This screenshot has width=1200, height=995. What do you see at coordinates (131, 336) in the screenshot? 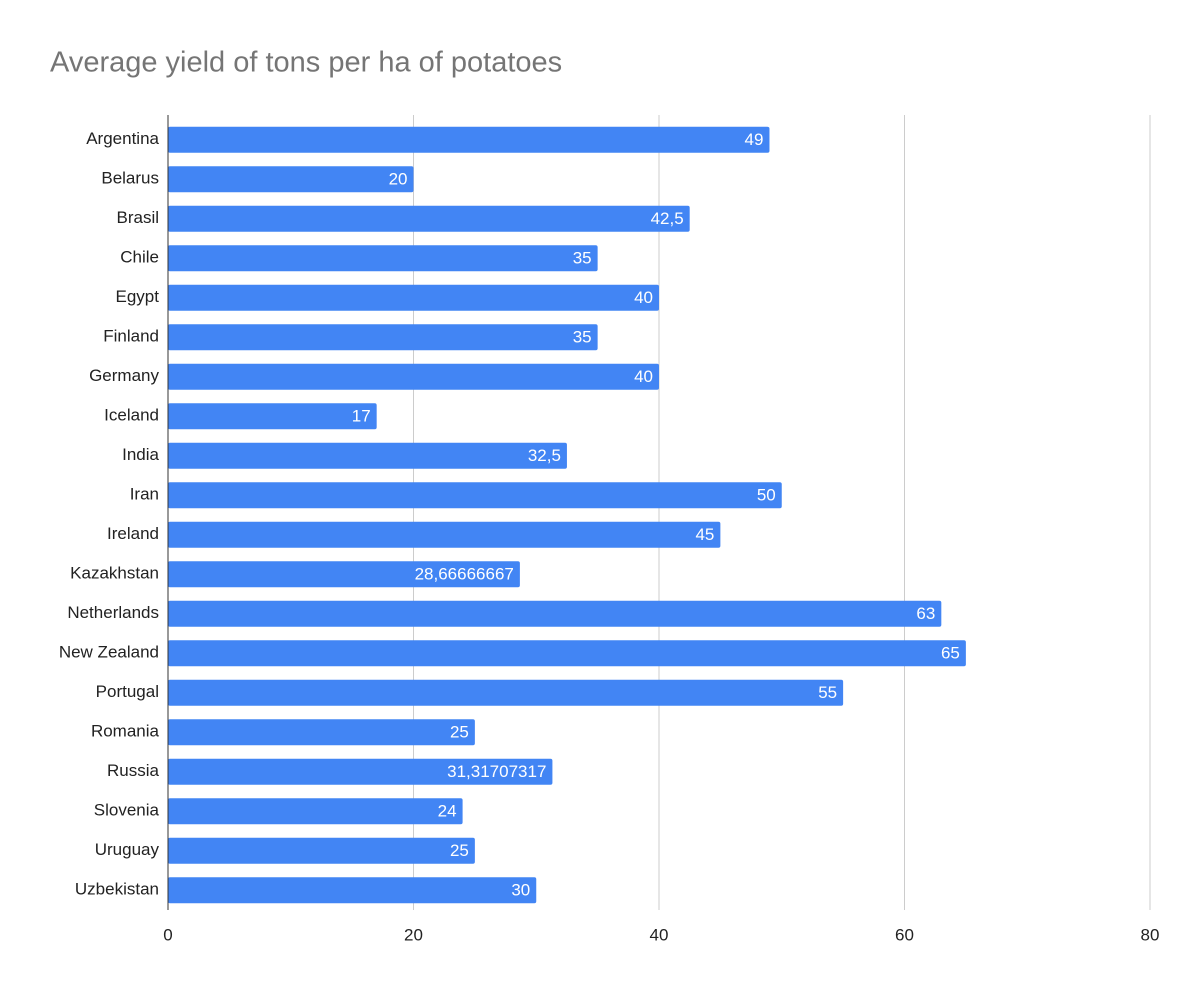
I see `y-tick-label: Finland` at bounding box center [131, 336].